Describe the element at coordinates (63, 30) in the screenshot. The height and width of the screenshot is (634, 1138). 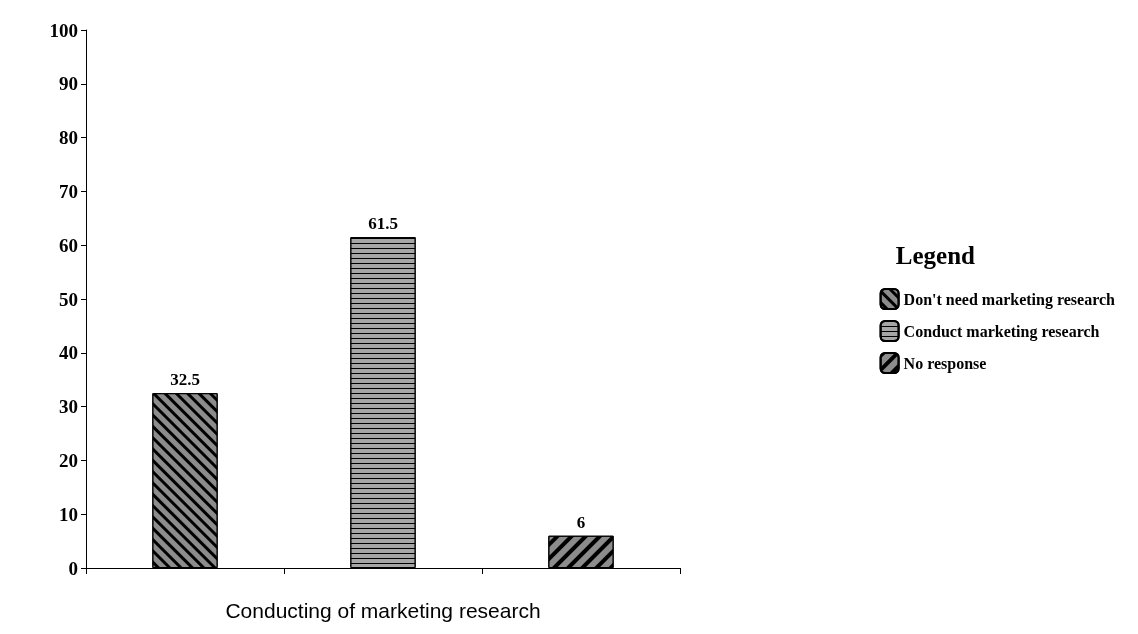
I see `y-tick-label: 100` at that location.